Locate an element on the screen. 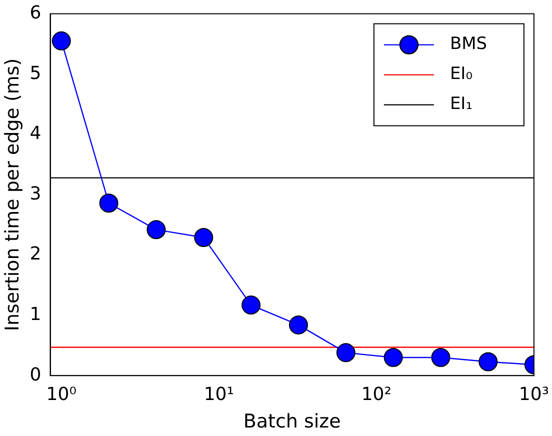  y-tick-label: 6 is located at coordinates (36, 13).